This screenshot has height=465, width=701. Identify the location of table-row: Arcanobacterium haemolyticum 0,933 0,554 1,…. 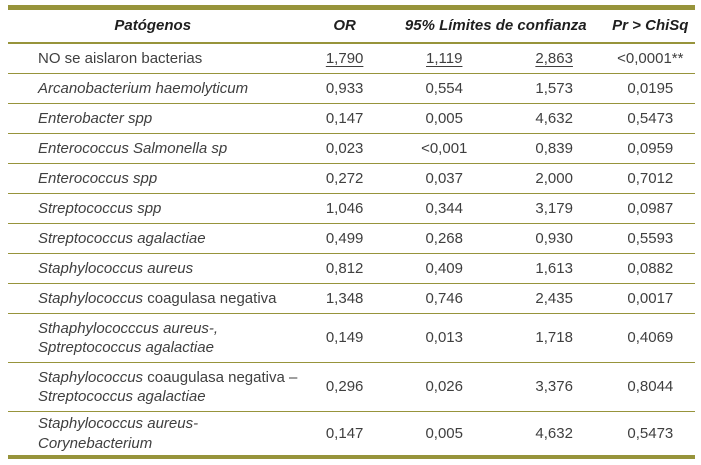
(351, 89).